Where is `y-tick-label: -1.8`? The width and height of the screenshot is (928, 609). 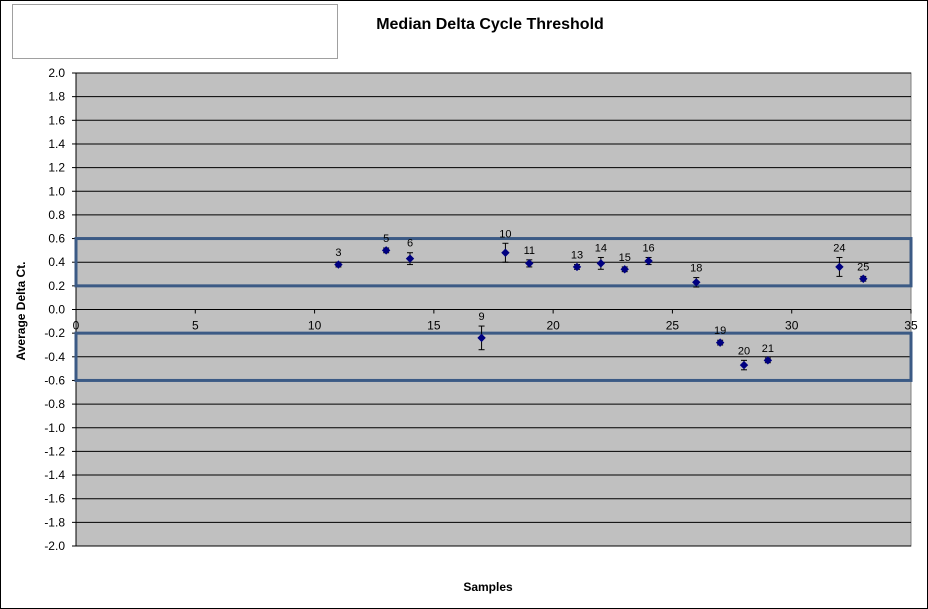
y-tick-label: -1.8 is located at coordinates (54, 522).